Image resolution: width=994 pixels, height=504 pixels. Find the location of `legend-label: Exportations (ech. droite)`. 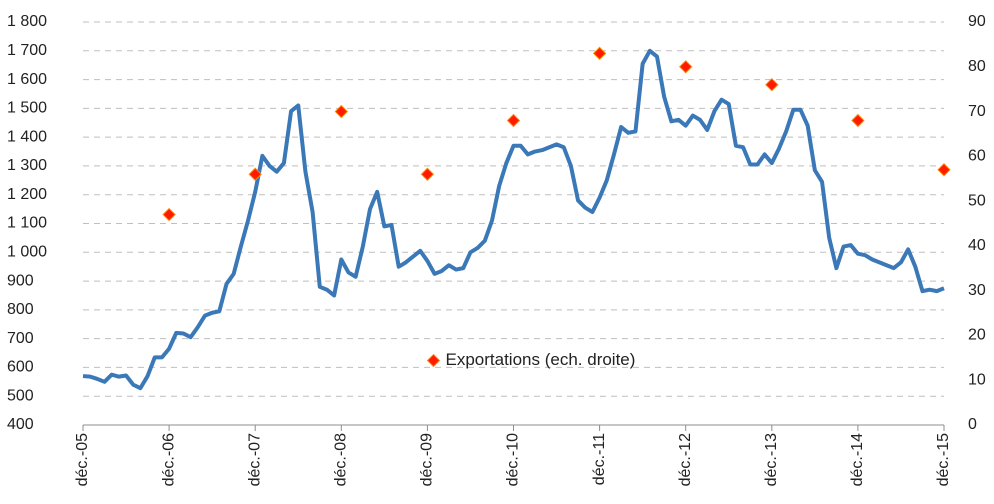

legend-label: Exportations (ech. droite) is located at coordinates (541, 359).